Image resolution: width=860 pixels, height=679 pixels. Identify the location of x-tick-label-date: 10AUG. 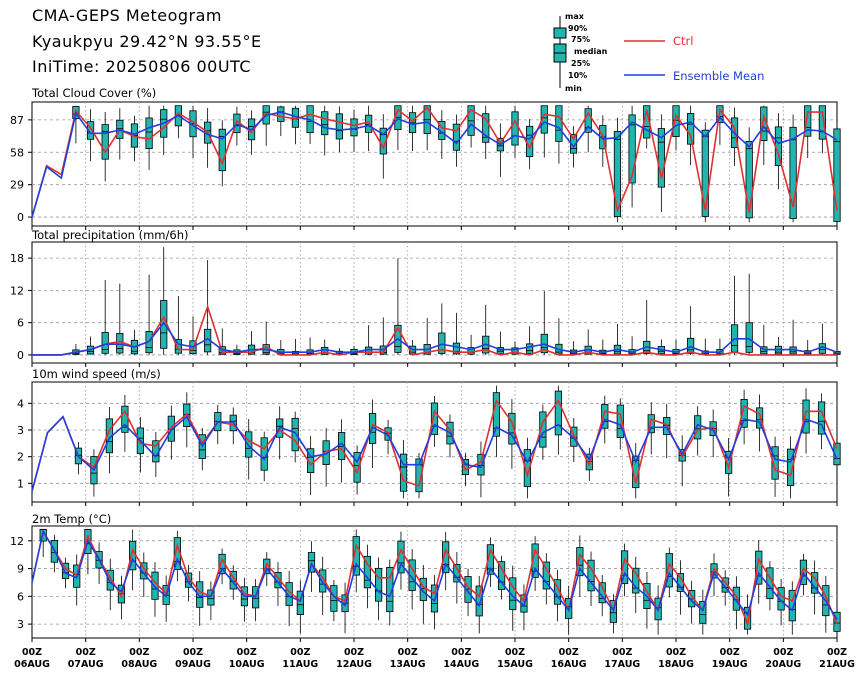
(247, 664).